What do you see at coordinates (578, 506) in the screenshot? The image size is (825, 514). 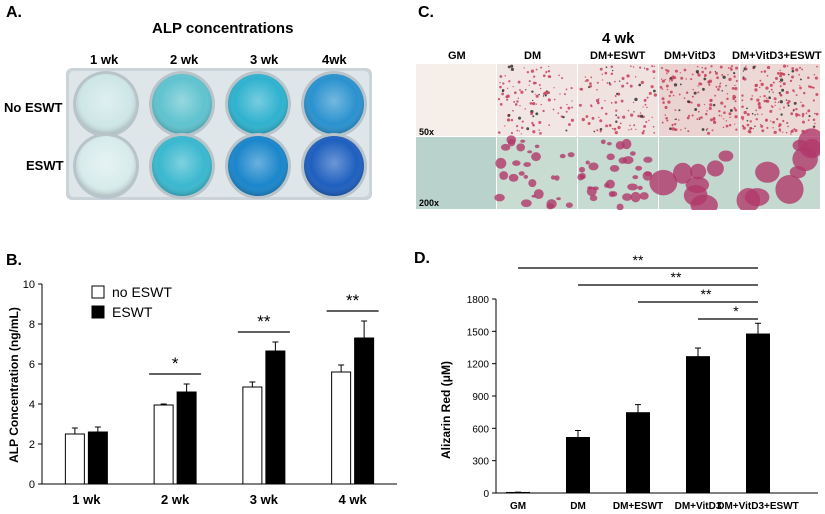 I see `alizarin-x-tick-label: DM` at bounding box center [578, 506].